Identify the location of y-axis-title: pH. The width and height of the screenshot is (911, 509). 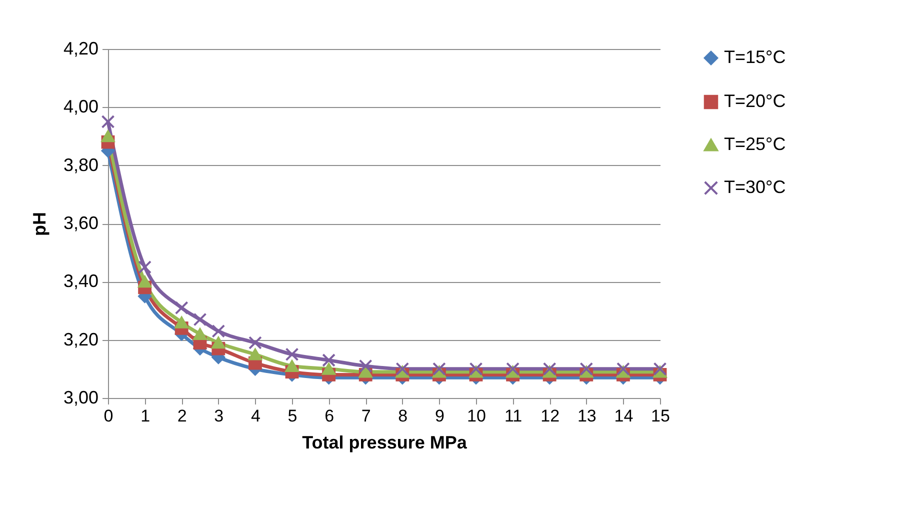
(39, 224).